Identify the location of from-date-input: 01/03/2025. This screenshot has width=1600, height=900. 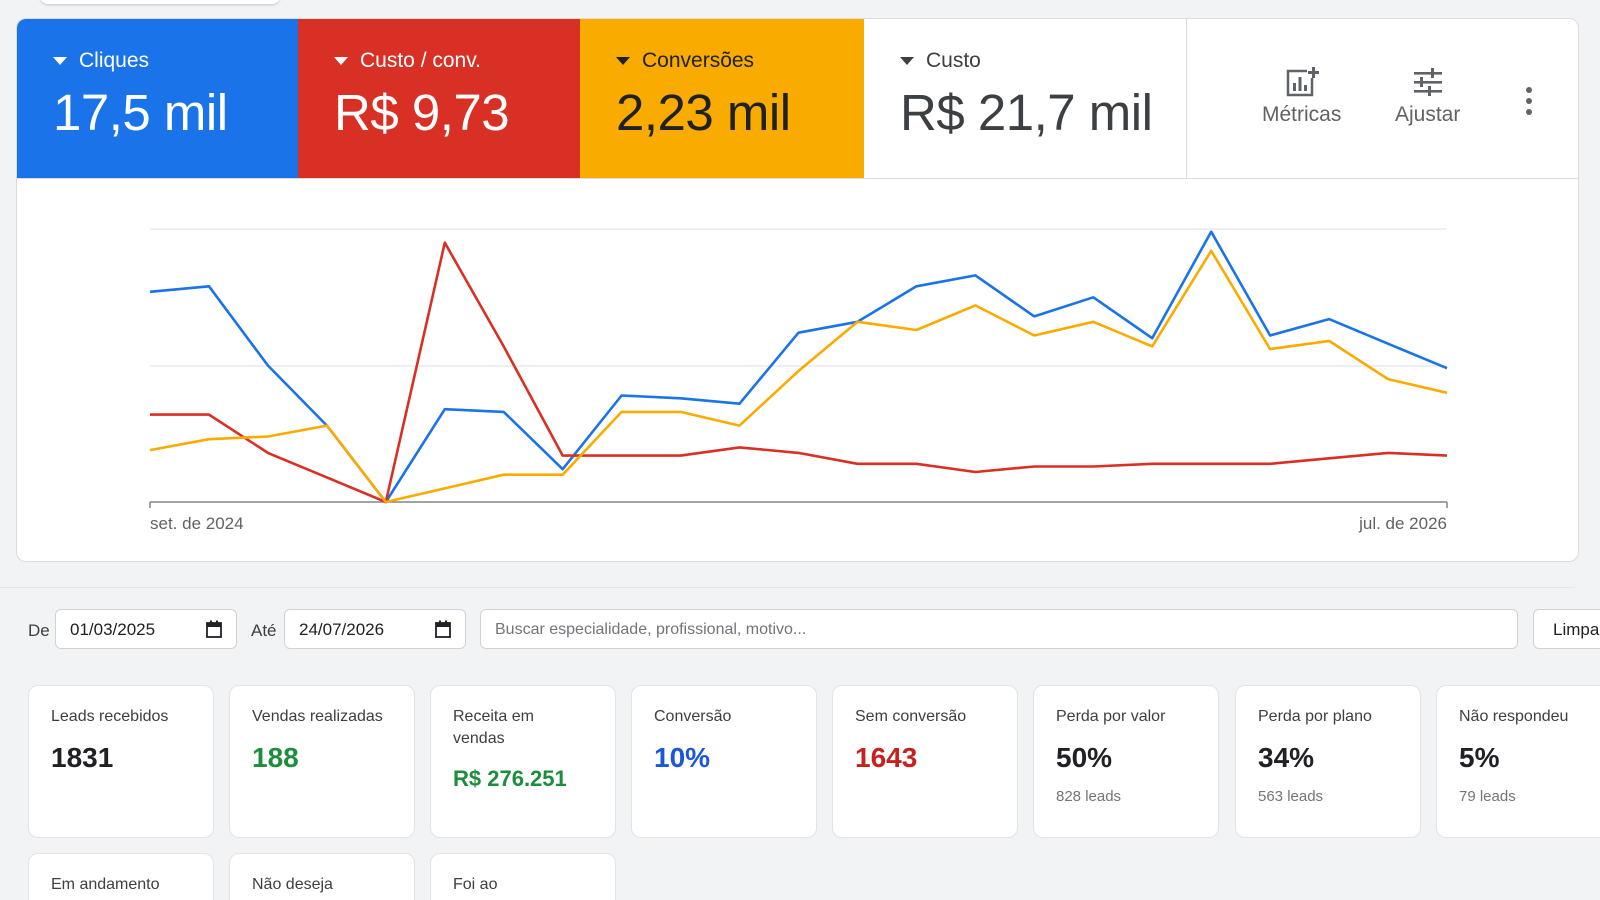
(146, 629).